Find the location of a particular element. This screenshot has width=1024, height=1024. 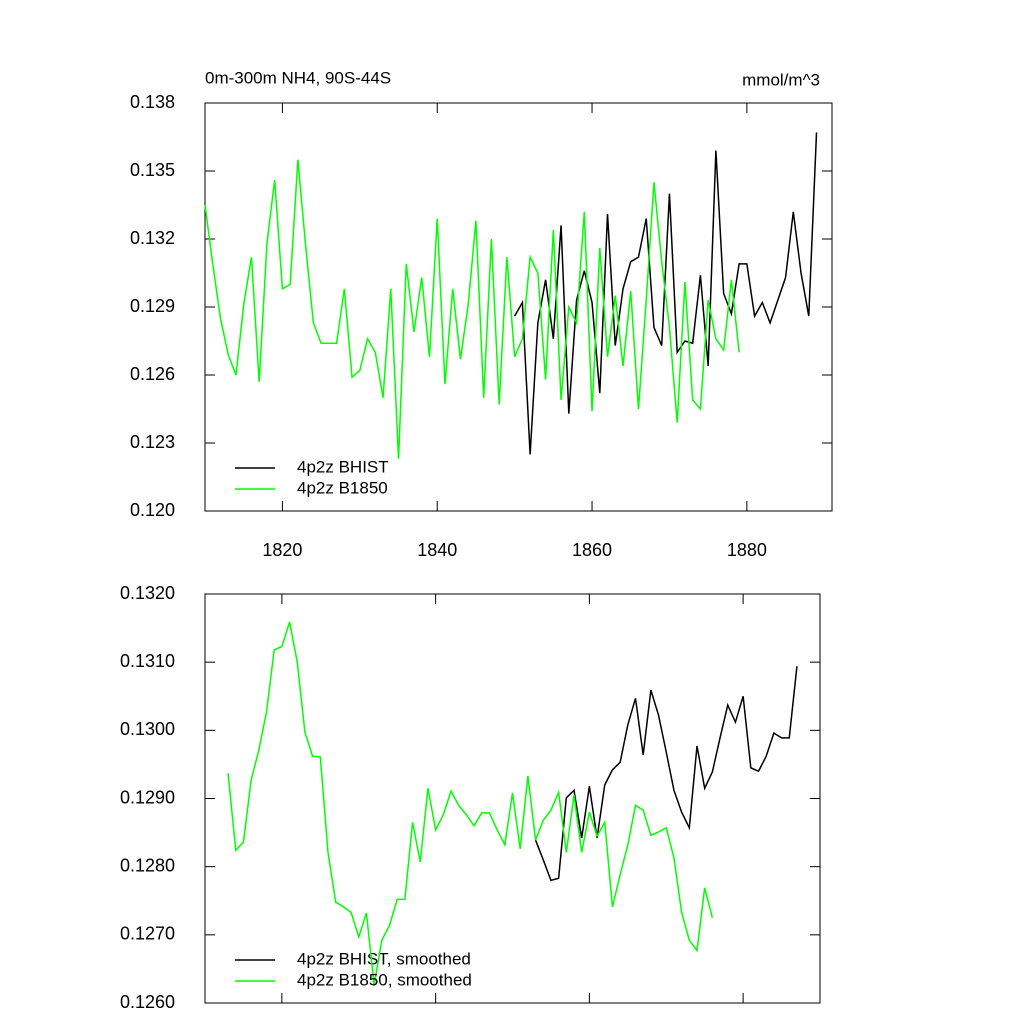

y-tick-label: 0.132 is located at coordinates (152, 238).